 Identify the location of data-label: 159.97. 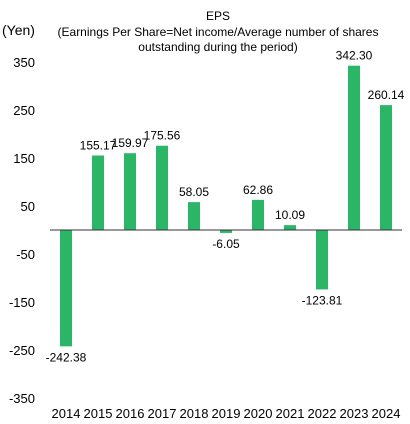
(130, 143).